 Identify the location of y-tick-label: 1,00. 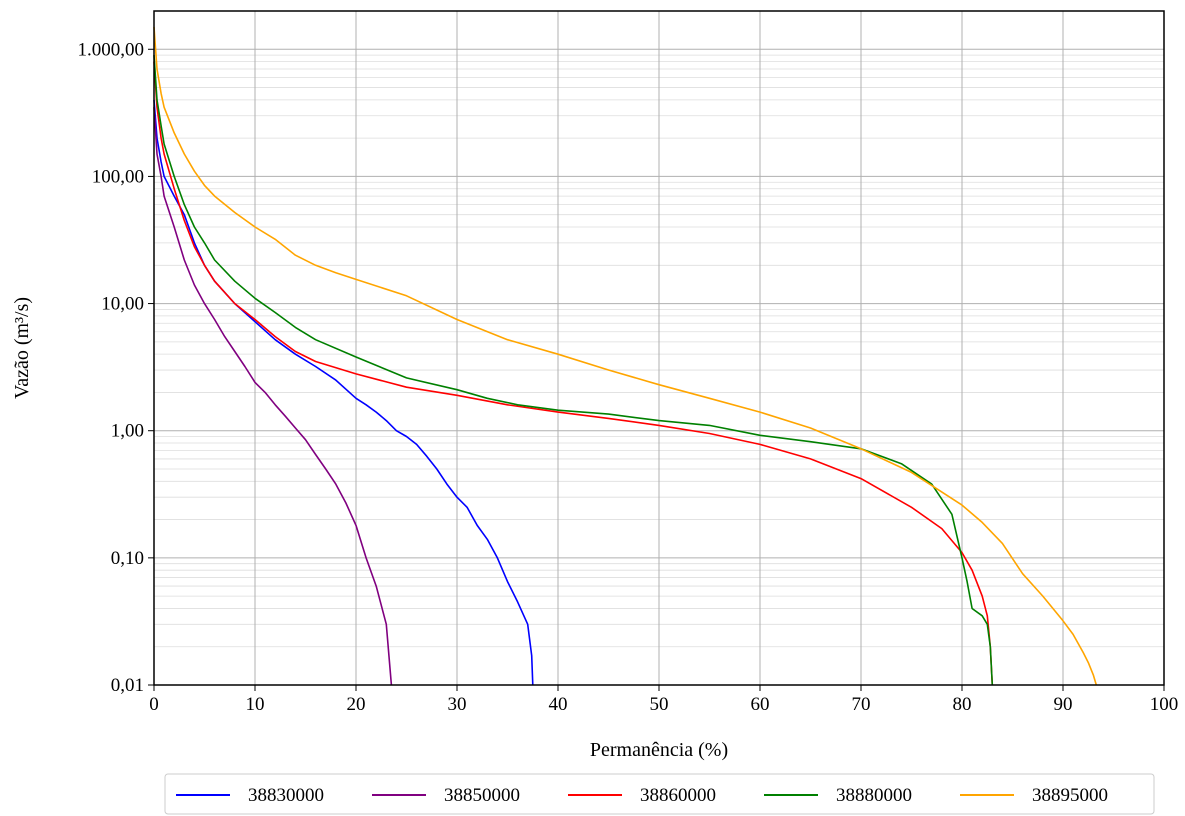
(127, 431).